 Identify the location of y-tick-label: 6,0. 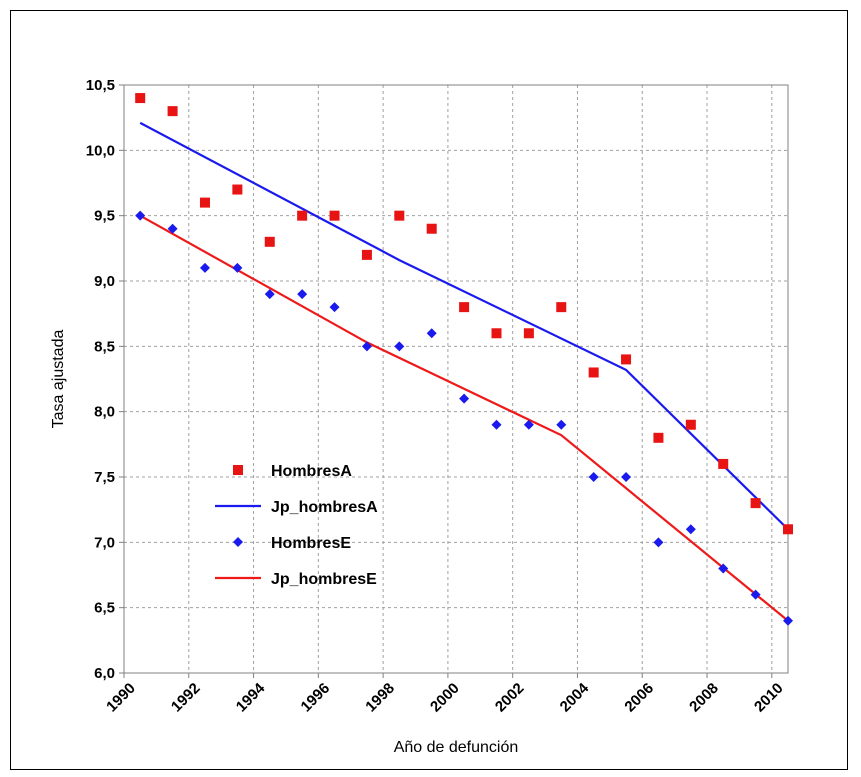
(104, 673).